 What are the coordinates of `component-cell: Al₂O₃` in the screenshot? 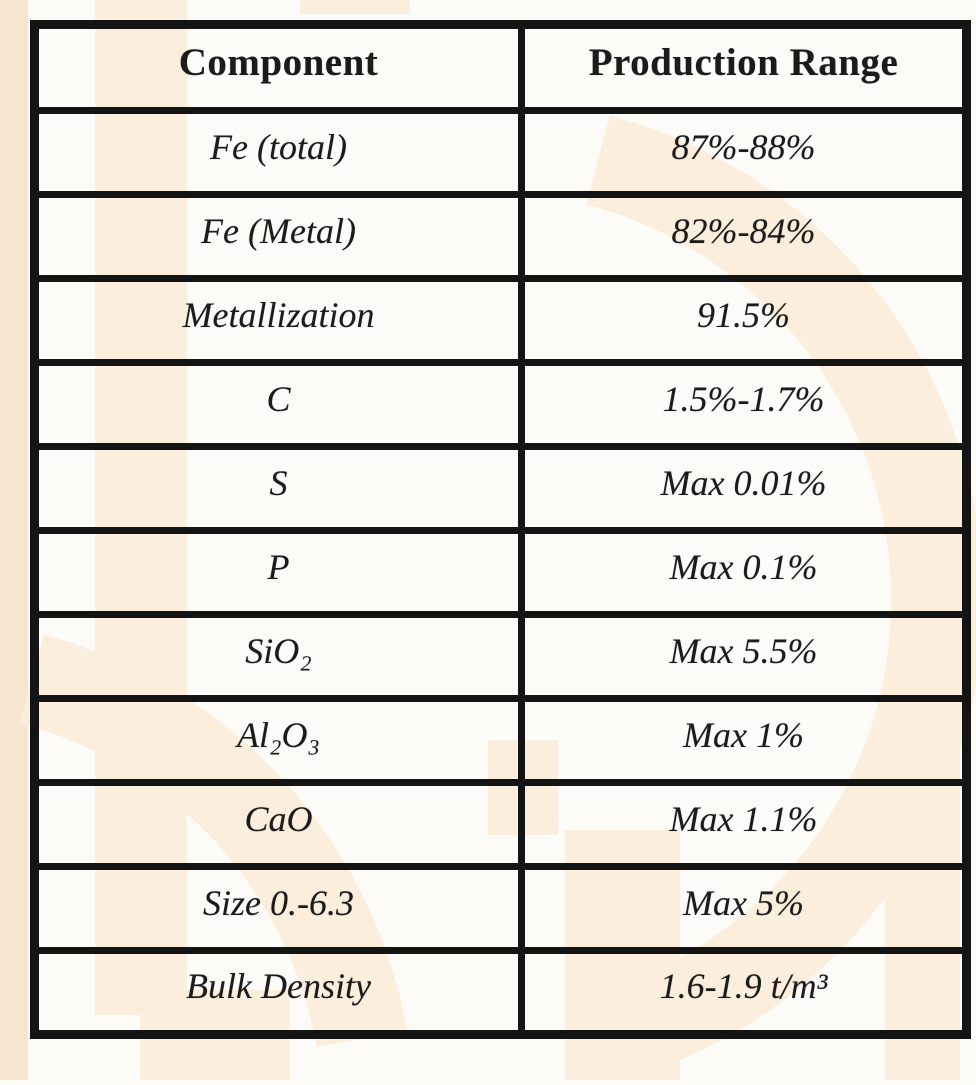 It's located at (278, 740).